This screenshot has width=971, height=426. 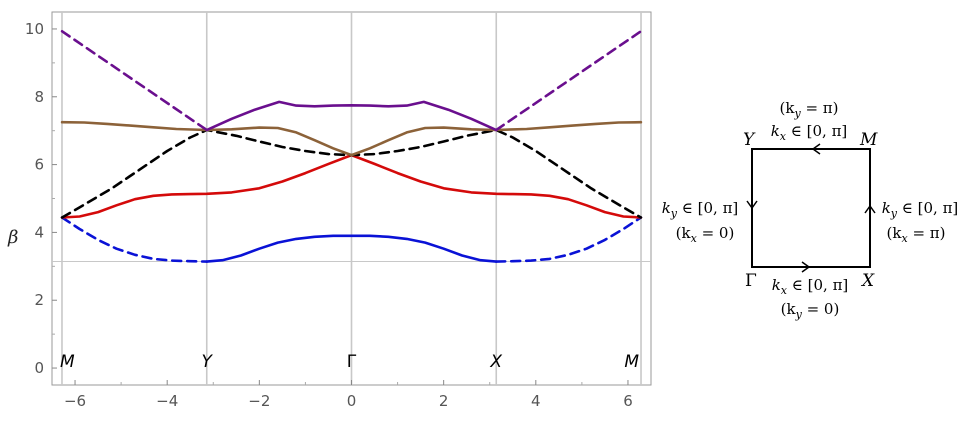 What do you see at coordinates (444, 401) in the screenshot?
I see `x-tick-label-4: 2` at bounding box center [444, 401].